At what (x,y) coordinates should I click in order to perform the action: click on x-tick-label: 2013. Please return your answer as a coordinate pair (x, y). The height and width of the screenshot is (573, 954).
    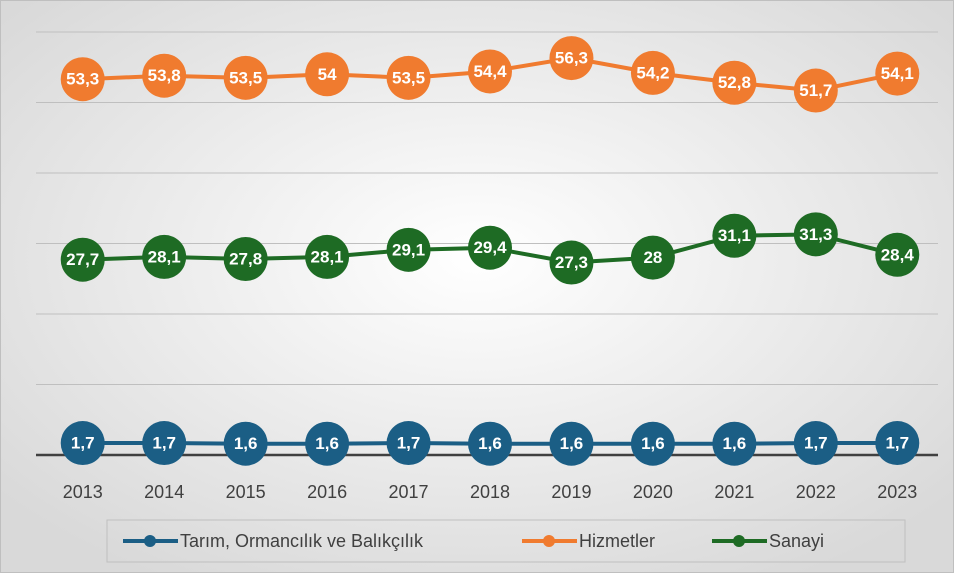
    Looking at the image, I should click on (83, 492).